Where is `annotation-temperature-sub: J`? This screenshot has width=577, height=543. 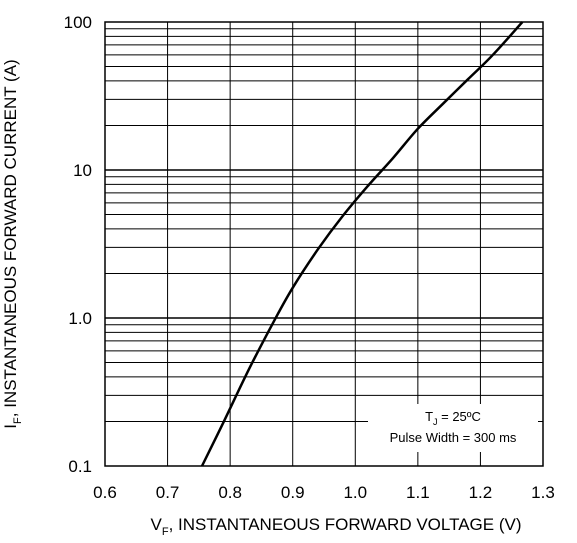
annotation-temperature-sub: J is located at coordinates (435, 422).